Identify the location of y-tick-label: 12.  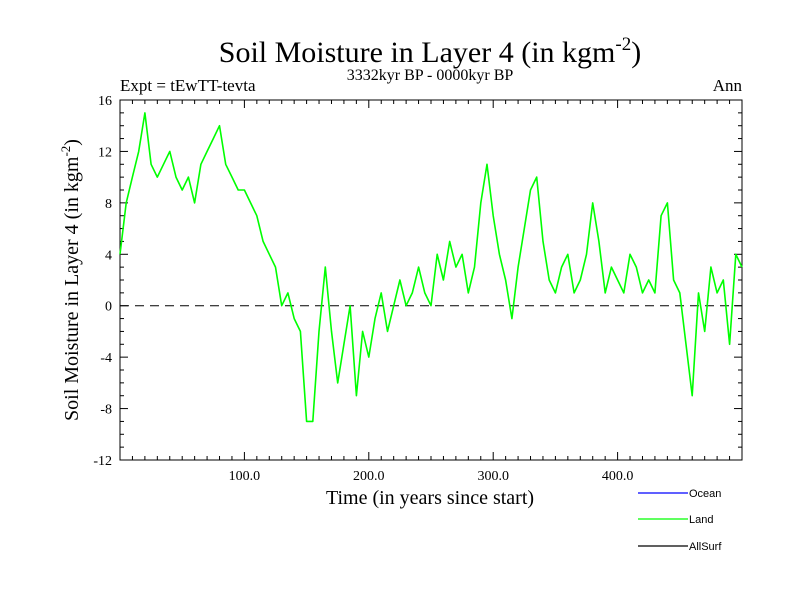
(105, 152).